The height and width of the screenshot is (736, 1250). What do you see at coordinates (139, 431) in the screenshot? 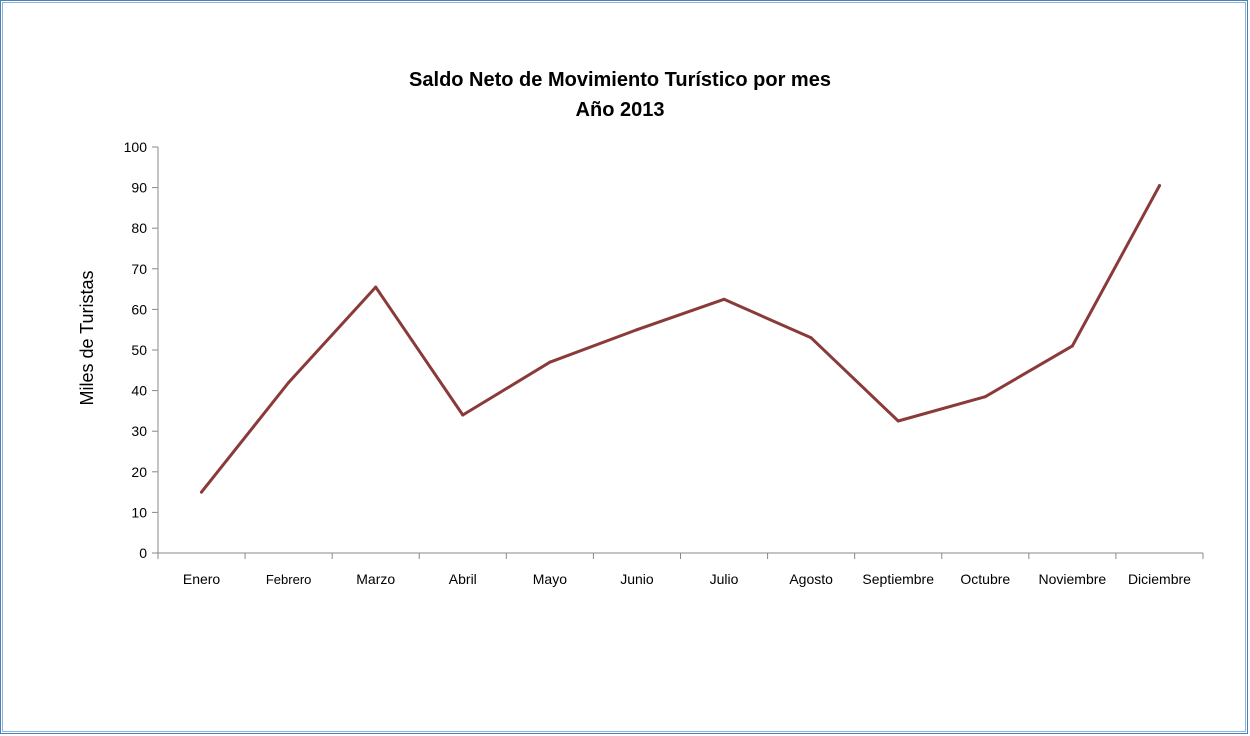
I see `y-tick-label: 30` at bounding box center [139, 431].